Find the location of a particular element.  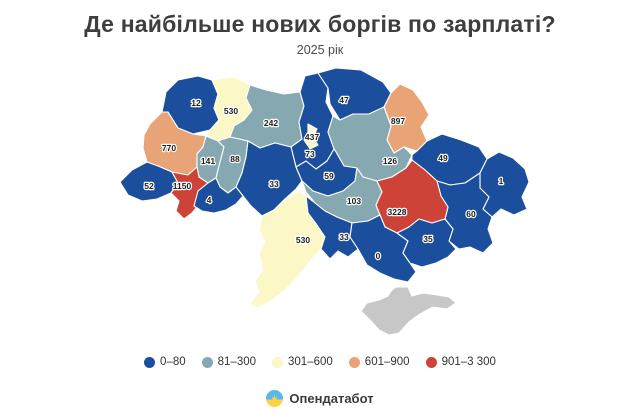

region-sumy-value: 897 is located at coordinates (398, 121).